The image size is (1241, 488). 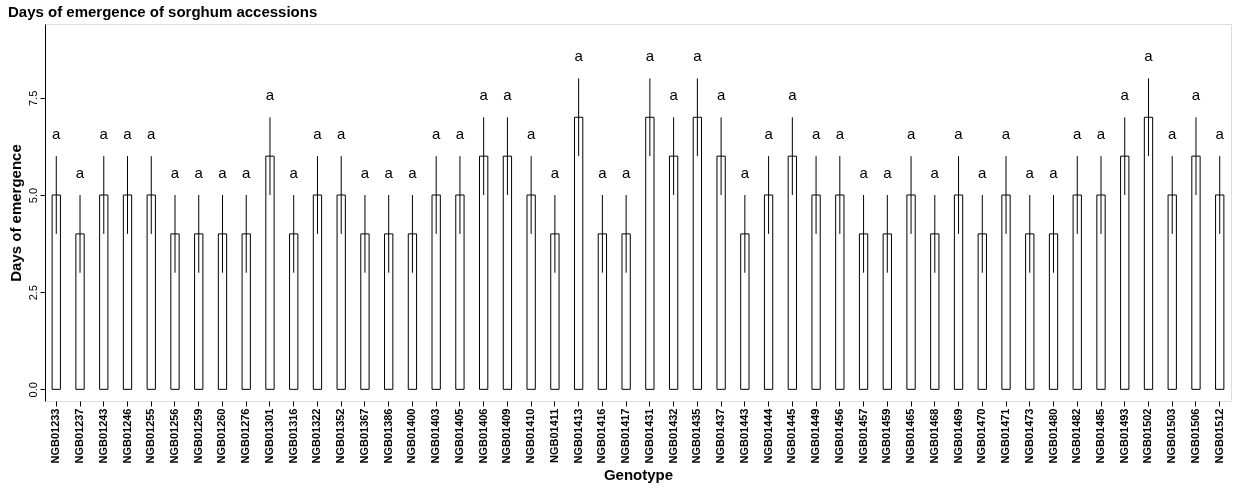 I want to click on y-tick-label: 2.5, so click(x=32, y=293).